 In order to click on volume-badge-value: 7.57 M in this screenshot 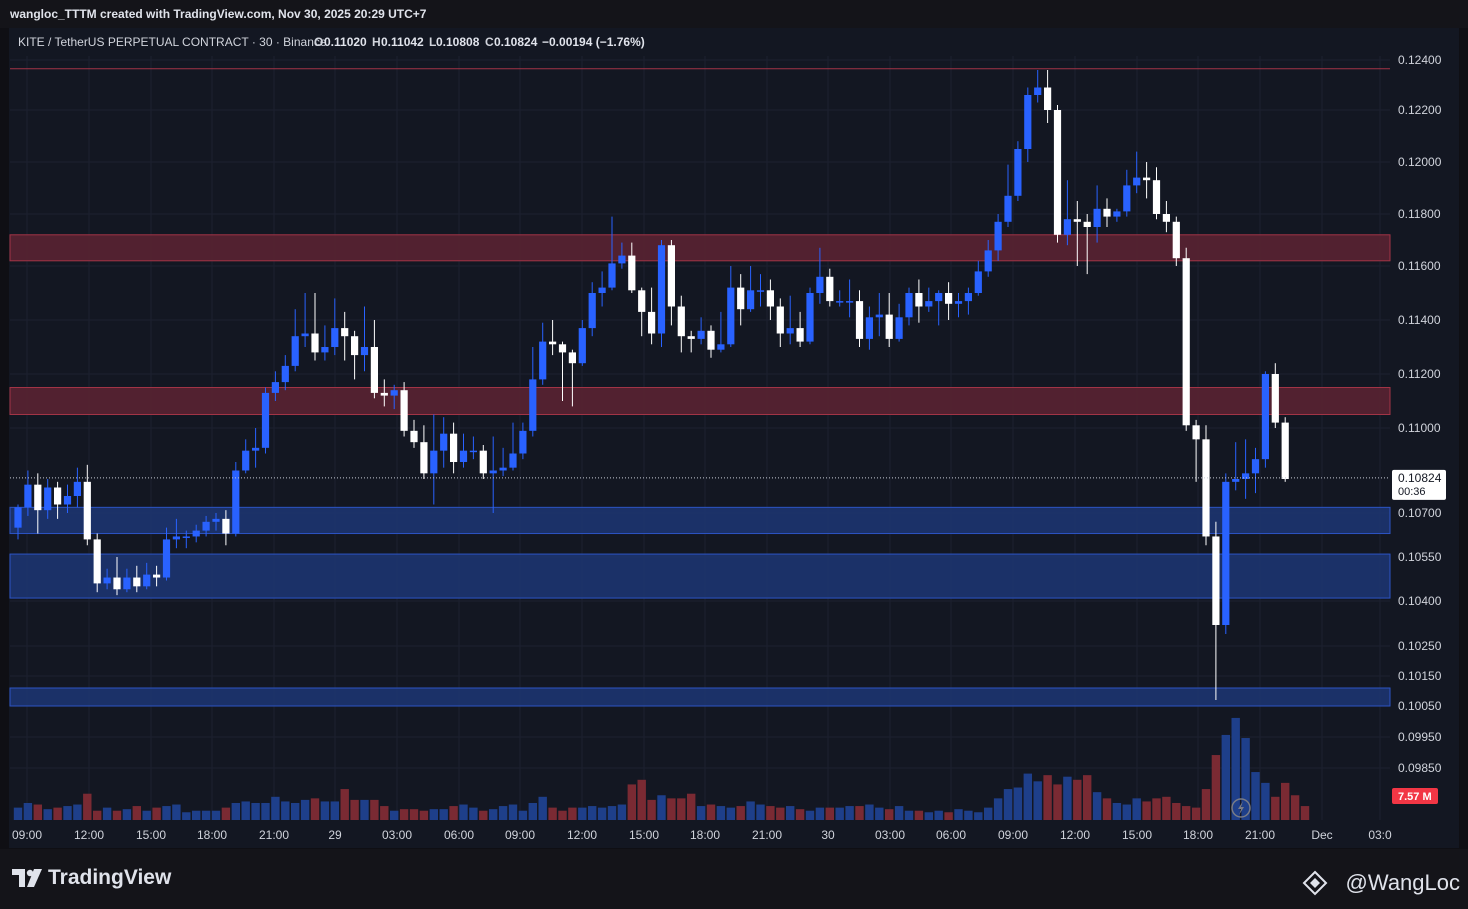, I will do `click(1415, 797)`.